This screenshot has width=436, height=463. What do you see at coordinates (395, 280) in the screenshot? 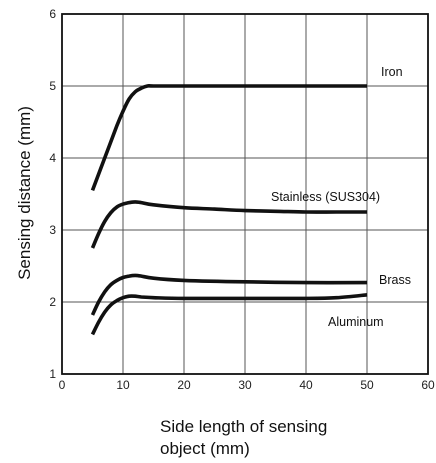
I see `series-label-brass: Brass` at bounding box center [395, 280].